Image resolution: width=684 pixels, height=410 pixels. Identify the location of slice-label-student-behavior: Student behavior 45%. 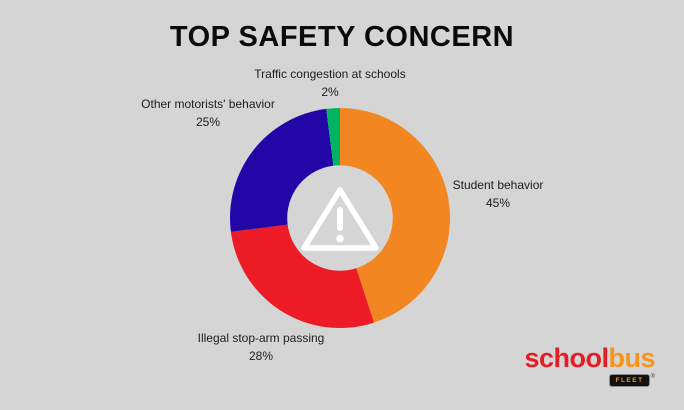
(498, 194).